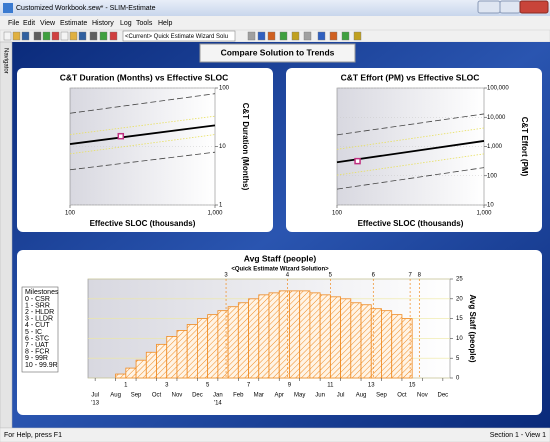 The image size is (550, 442). I want to click on milestone-label: 8, so click(420, 276).